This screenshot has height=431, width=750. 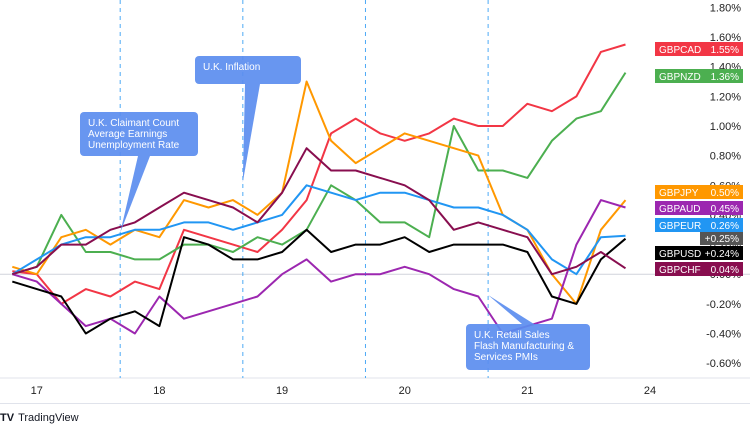 What do you see at coordinates (48, 418) in the screenshot?
I see `brand-label: TradingView` at bounding box center [48, 418].